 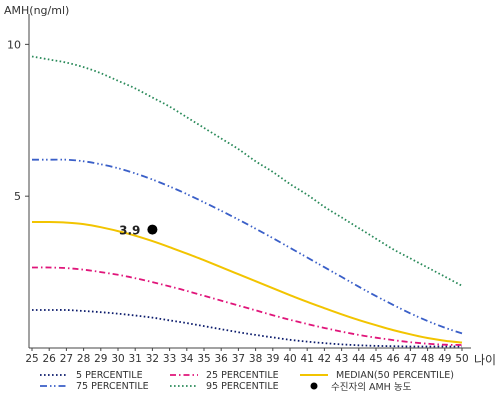 What do you see at coordinates (410, 359) in the screenshot?
I see `x-tick-label: 47` at bounding box center [410, 359].